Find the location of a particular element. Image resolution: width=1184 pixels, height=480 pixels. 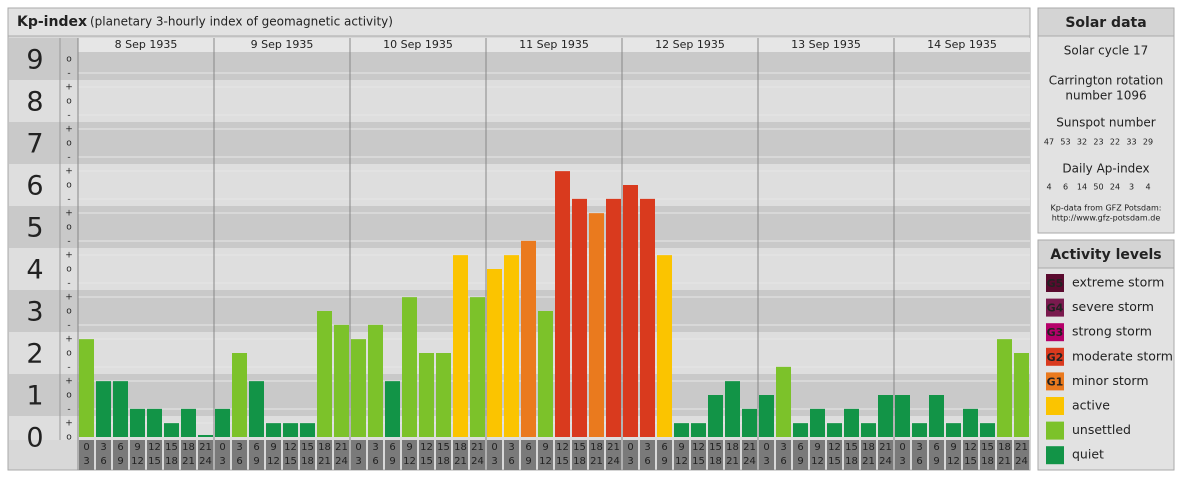

y-tick-label: 2 is located at coordinates (34, 354).